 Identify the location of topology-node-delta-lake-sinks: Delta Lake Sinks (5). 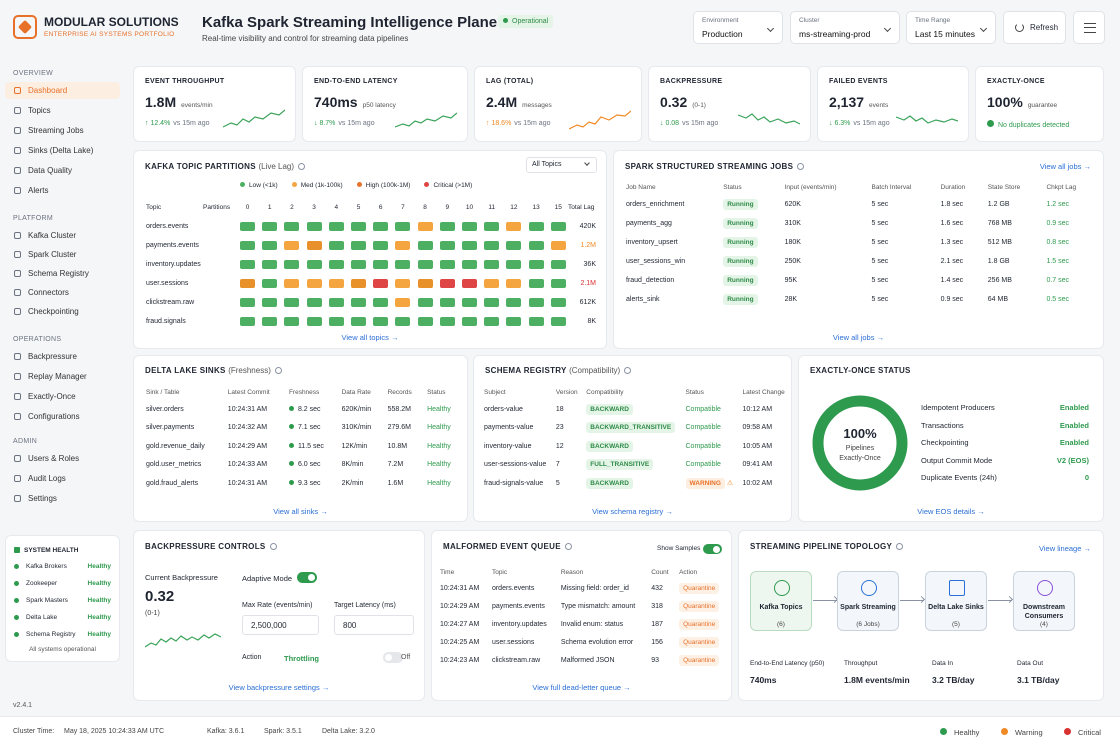
(956, 601).